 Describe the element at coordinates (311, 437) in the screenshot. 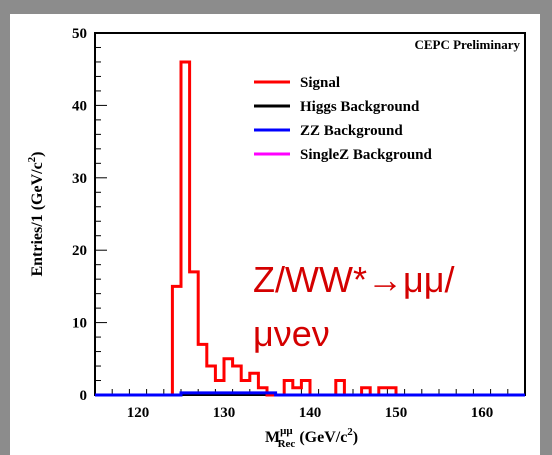

I see `x-axis-label: Mμμ Rec (GeV/c2)` at that location.